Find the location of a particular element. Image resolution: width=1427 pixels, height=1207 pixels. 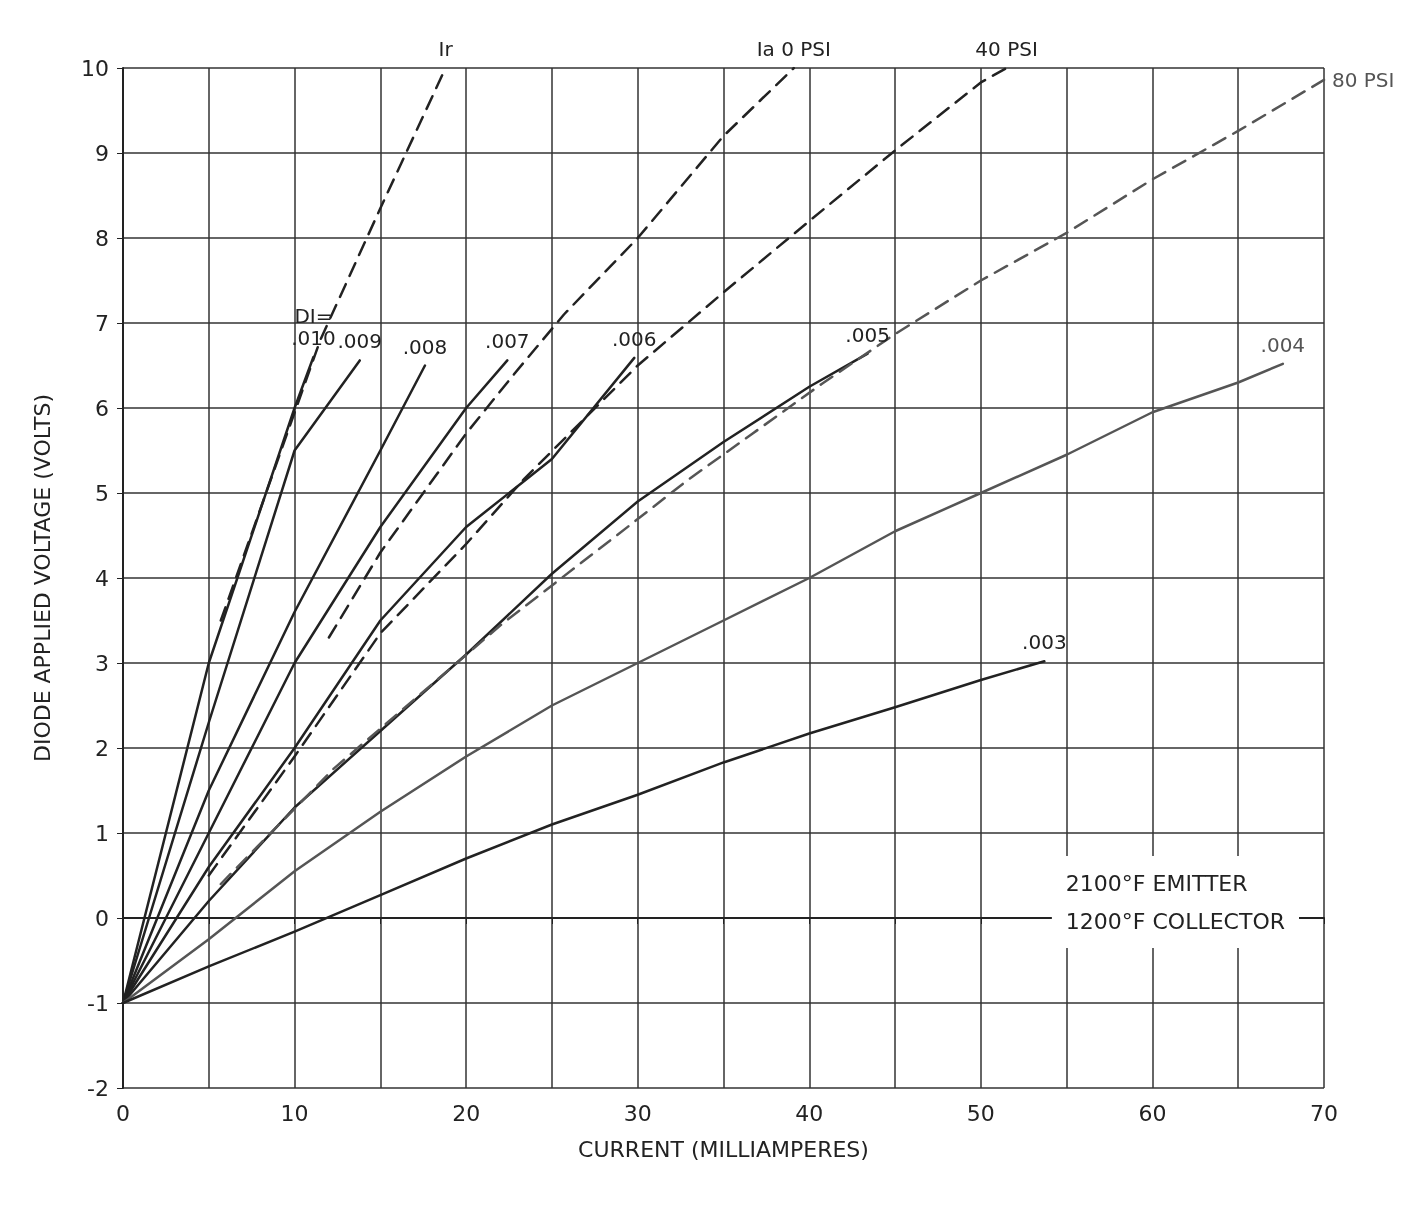

y-tick-label: 9 is located at coordinates (102, 153).